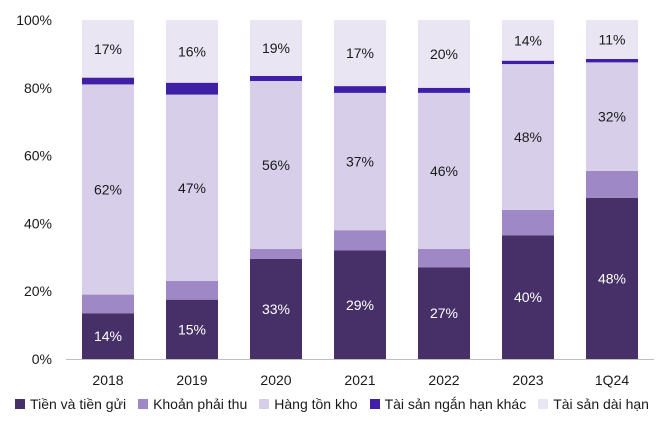  What do you see at coordinates (38, 88) in the screenshot?
I see `y-tick-label: 80%` at bounding box center [38, 88].